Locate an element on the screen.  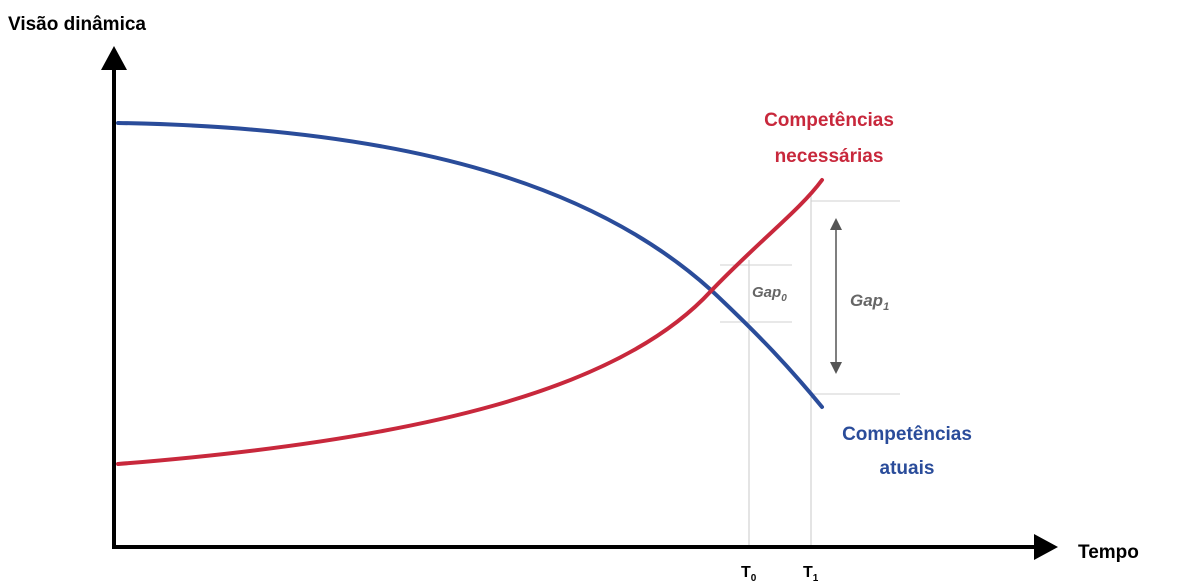
required-label-line1: Competências is located at coordinates (829, 120).